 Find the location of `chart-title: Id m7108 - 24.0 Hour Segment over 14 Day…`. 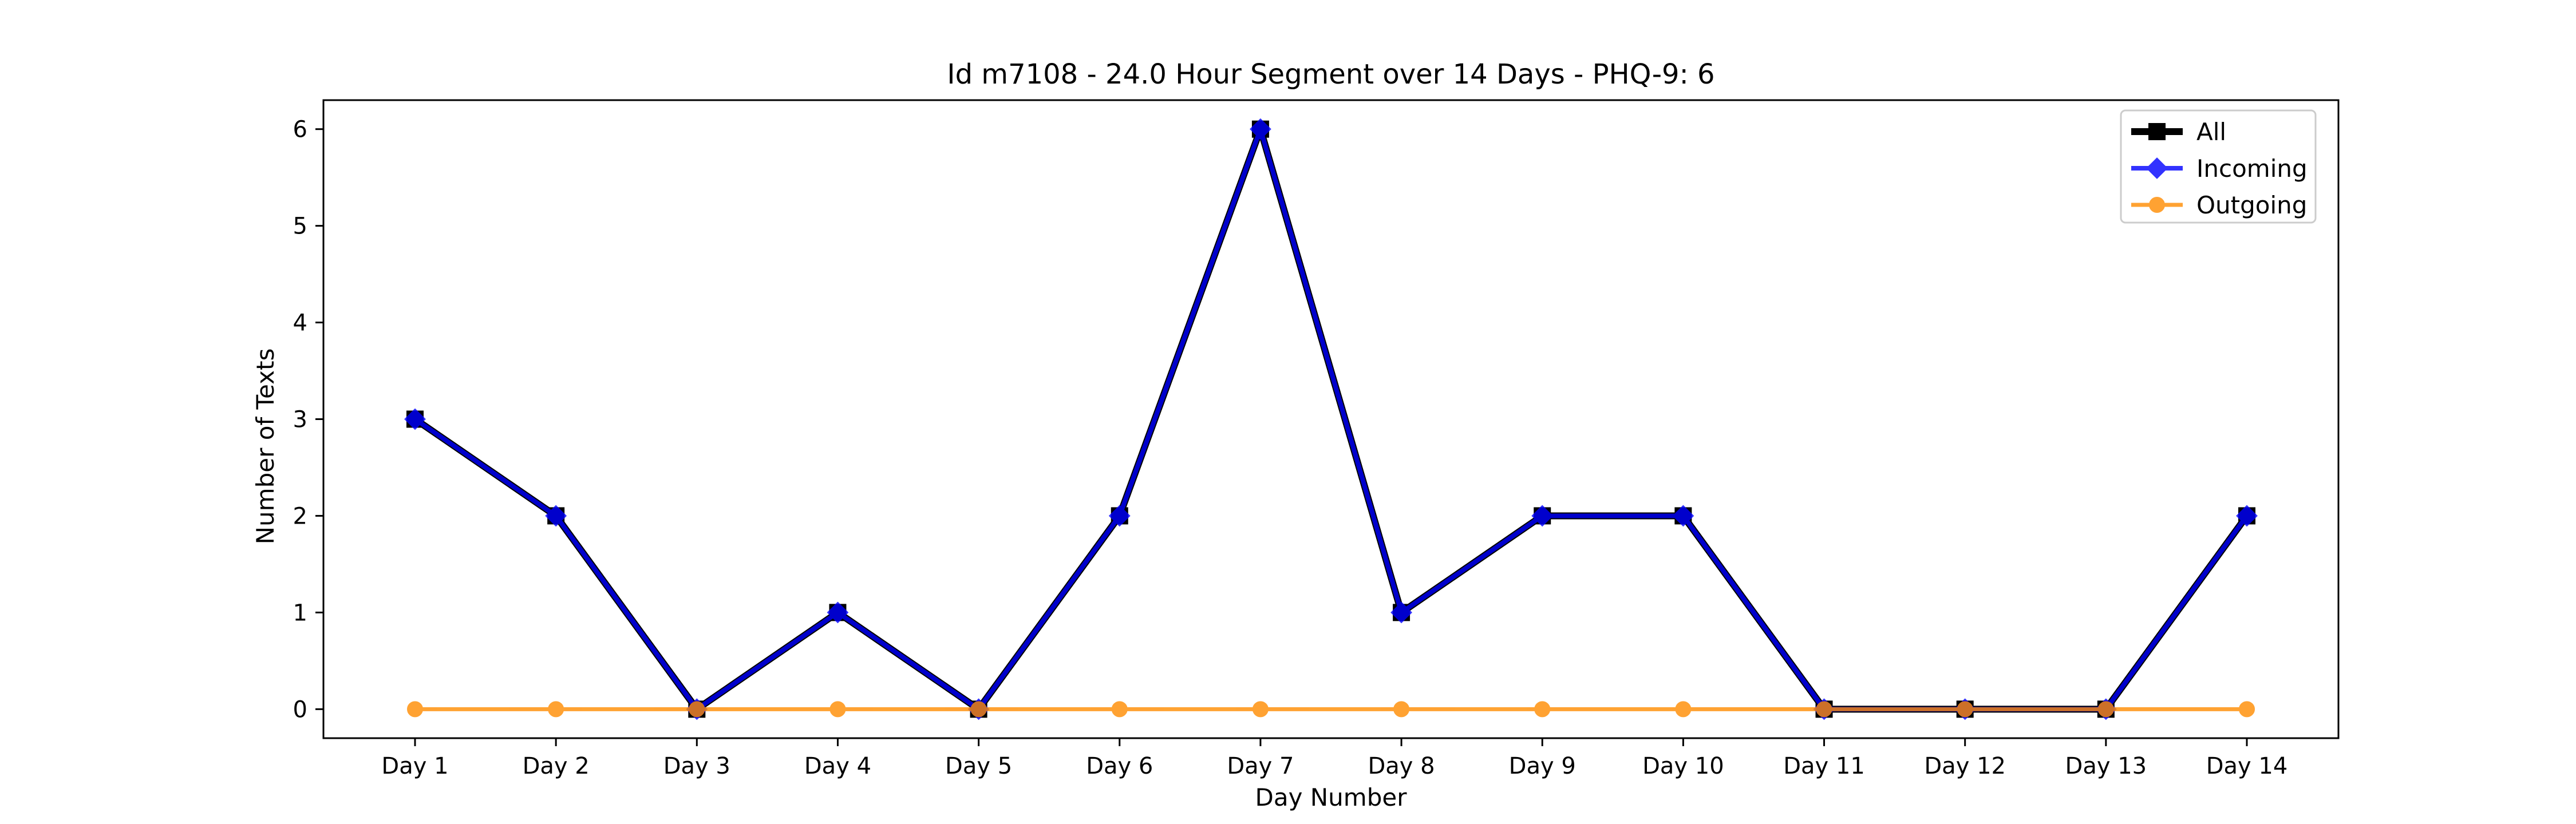

chart-title: Id m7108 - 24.0 Hour Segment over 14 Day… is located at coordinates (1330, 74).